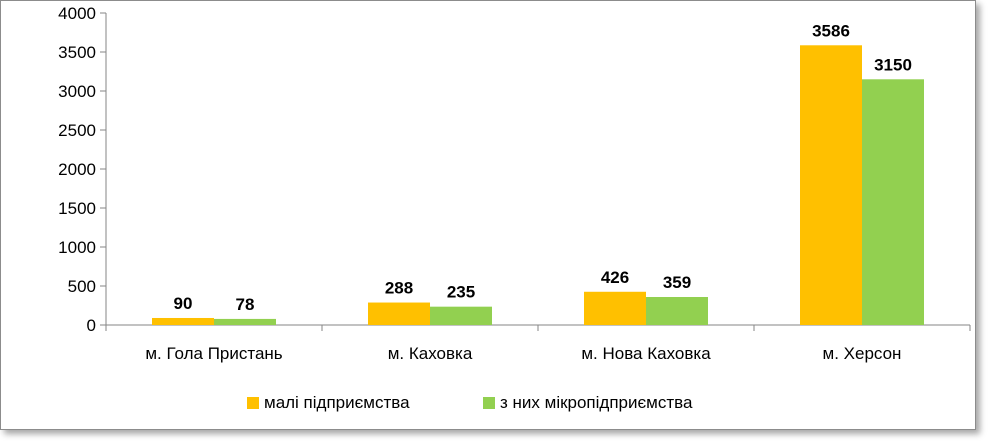 This screenshot has height=441, width=1004. Describe the element at coordinates (91, 325) in the screenshot. I see `y-tick-label: 0` at that location.